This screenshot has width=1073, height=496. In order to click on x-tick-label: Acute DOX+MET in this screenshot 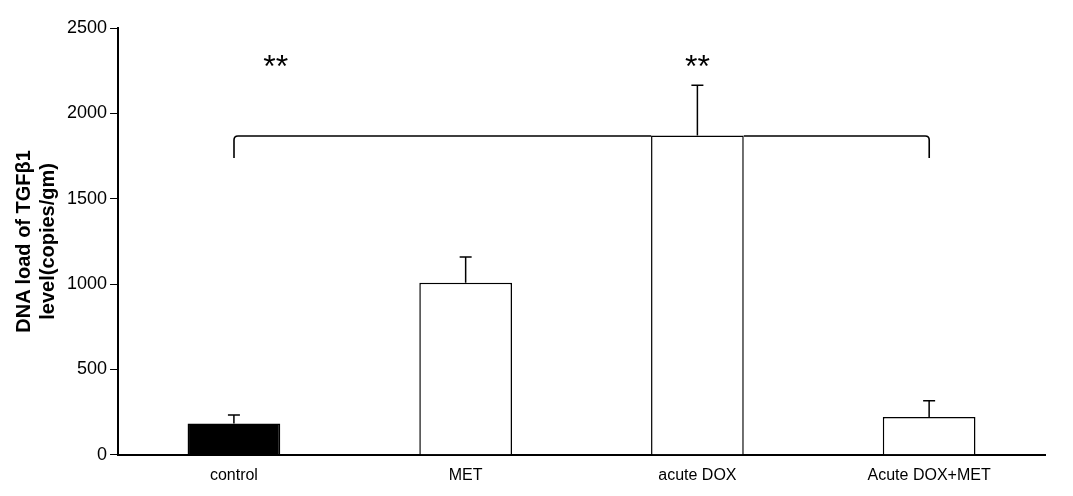, I will do `click(929, 474)`.